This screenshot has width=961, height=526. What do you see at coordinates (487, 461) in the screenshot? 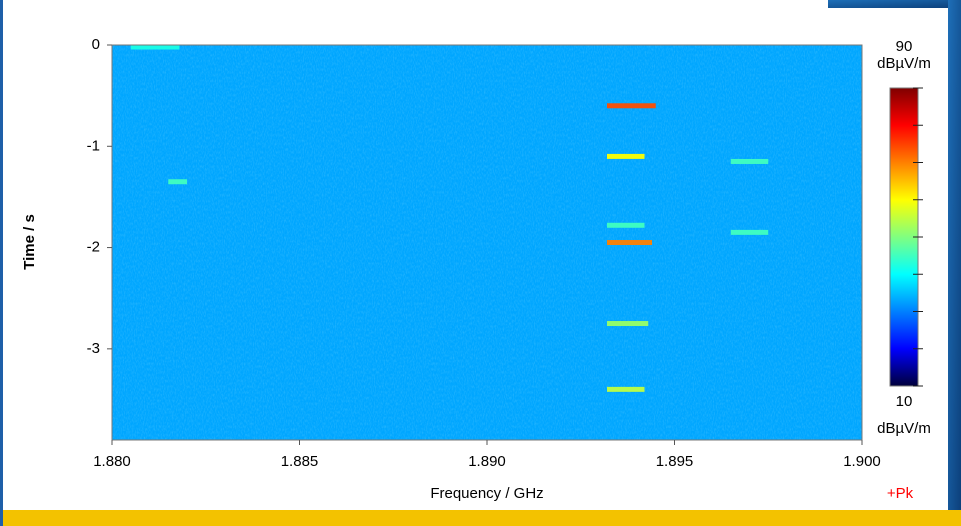
I see `x-tick-label: 1.890` at bounding box center [487, 461].